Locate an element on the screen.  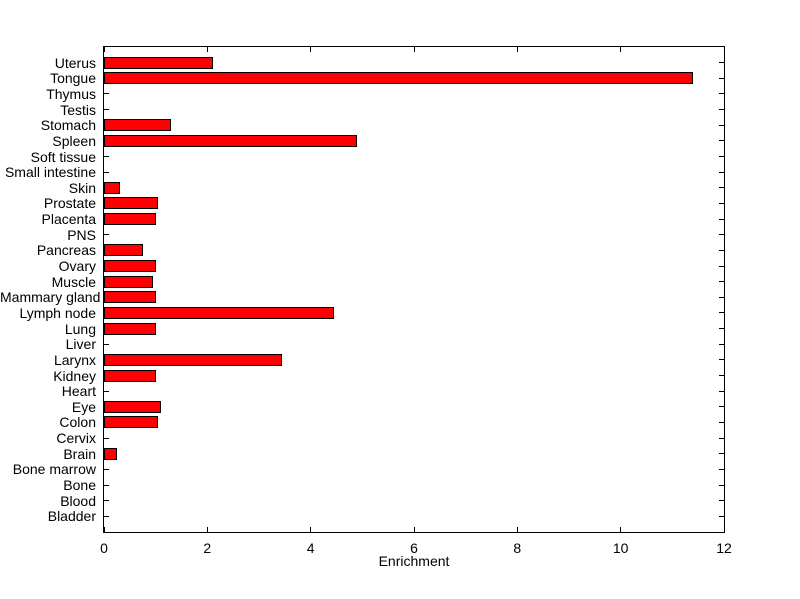
category-label-heart: Heart is located at coordinates (78, 391).